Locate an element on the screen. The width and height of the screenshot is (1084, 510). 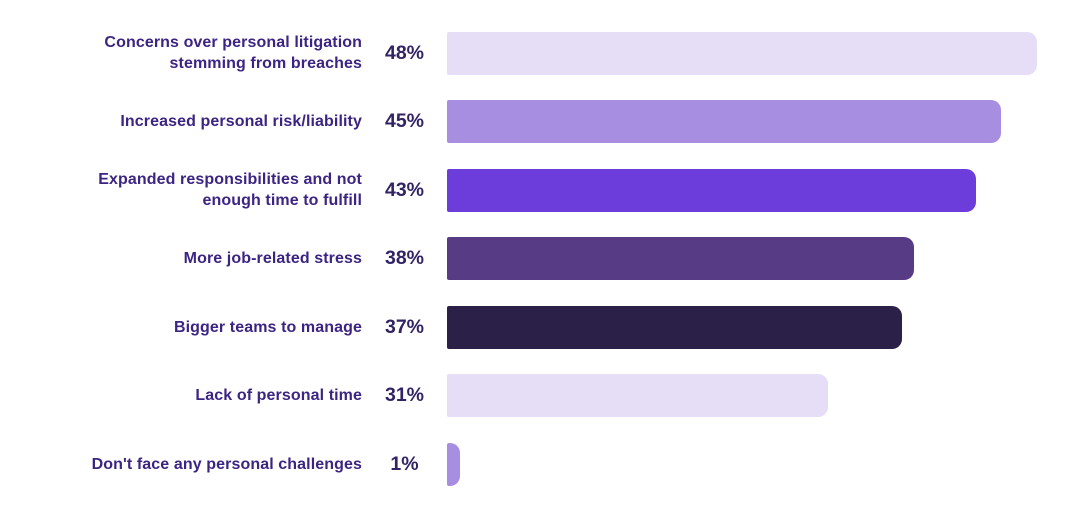
value-label: 37% is located at coordinates (404, 326).